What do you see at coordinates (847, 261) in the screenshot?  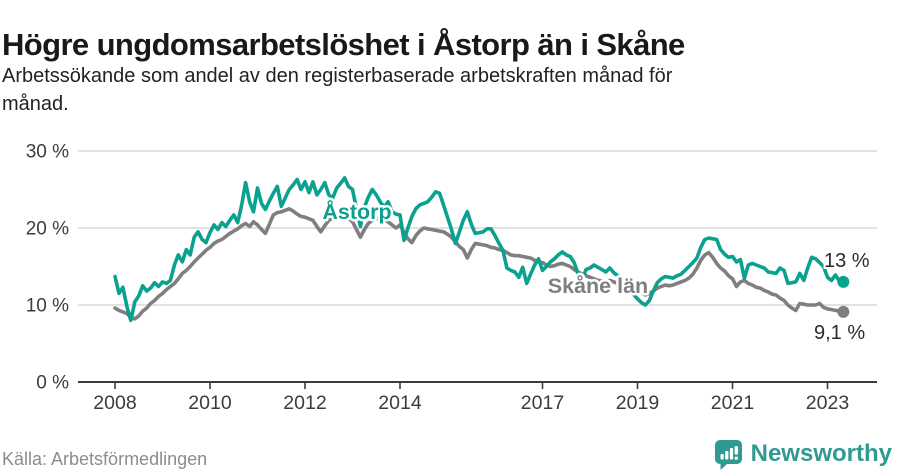 I see `series-end-value-label: 13 %` at bounding box center [847, 261].